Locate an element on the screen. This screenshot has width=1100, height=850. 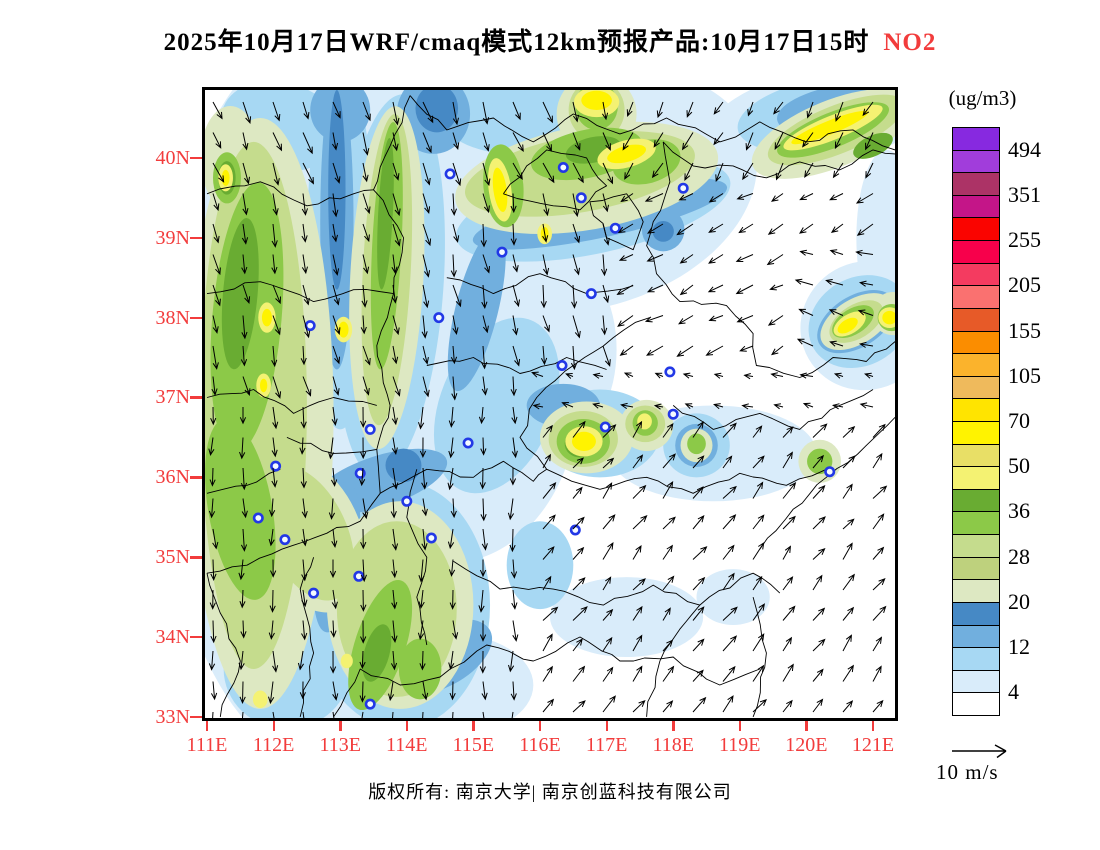
colorbar-unit-label: (ug/m3) is located at coordinates (982, 98).